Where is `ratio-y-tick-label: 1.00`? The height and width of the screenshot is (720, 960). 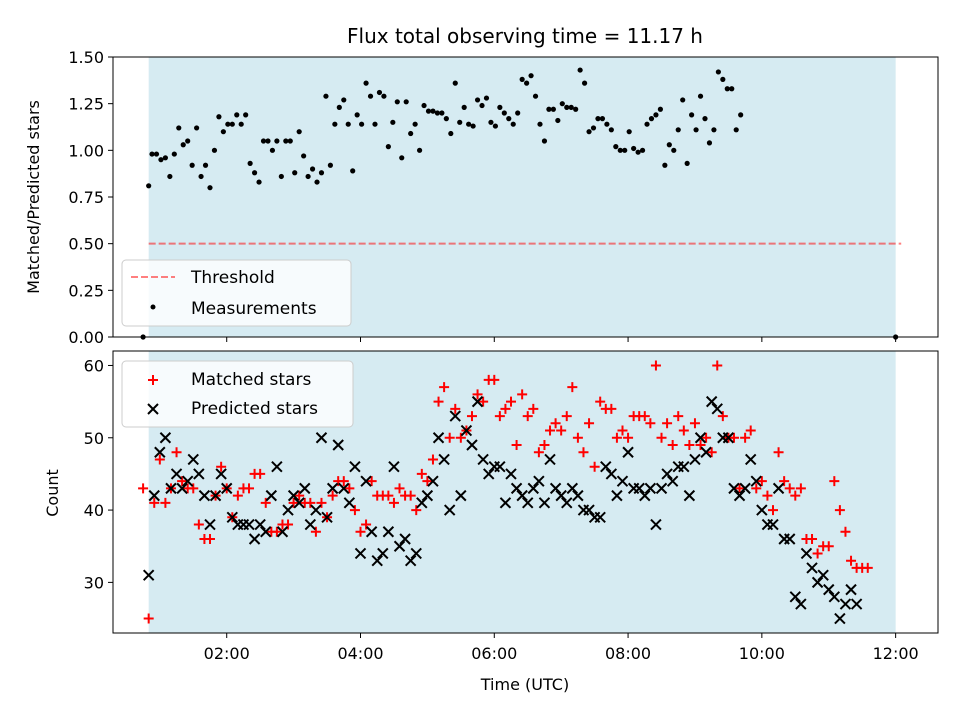
ratio-y-tick-label: 1.00 is located at coordinates (86, 150).